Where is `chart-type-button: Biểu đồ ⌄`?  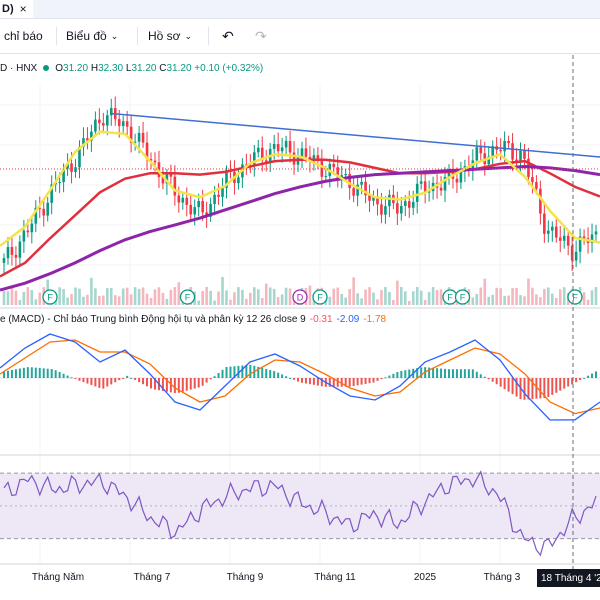
chart-type-button: Biểu đồ ⌄ is located at coordinates (92, 36).